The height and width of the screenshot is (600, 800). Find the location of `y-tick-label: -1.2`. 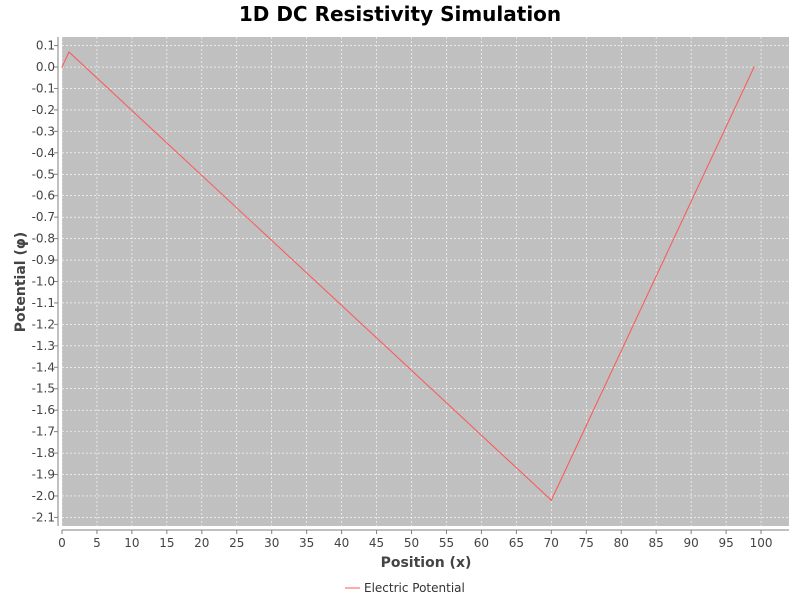

y-tick-label: -1.2 is located at coordinates (43, 324).